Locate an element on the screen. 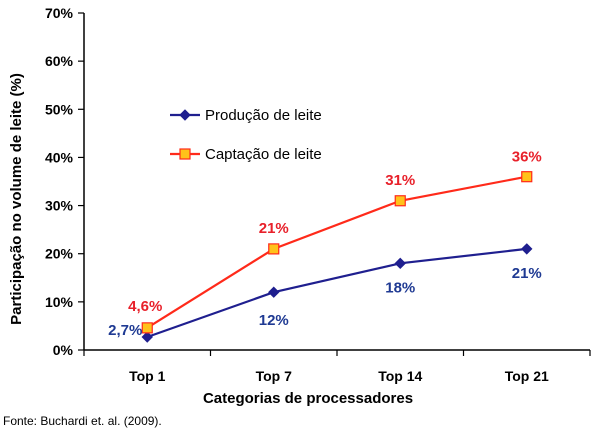 The width and height of the screenshot is (600, 432). series-line-producao is located at coordinates (336, 293).